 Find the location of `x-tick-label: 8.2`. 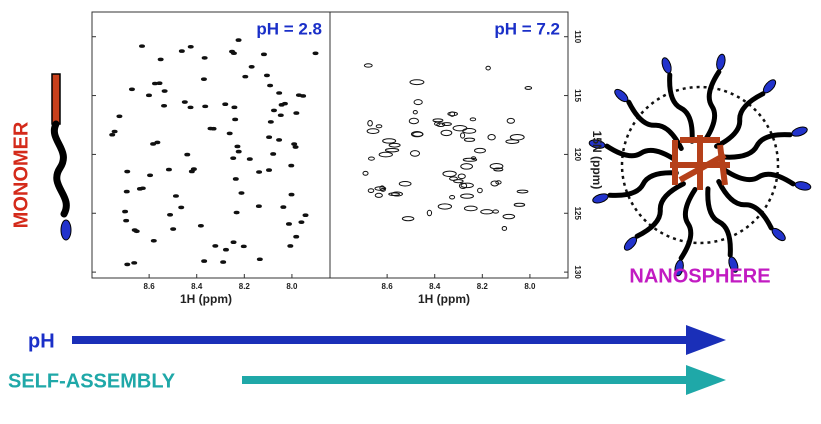

x-tick-label: 8.2 is located at coordinates (245, 286).